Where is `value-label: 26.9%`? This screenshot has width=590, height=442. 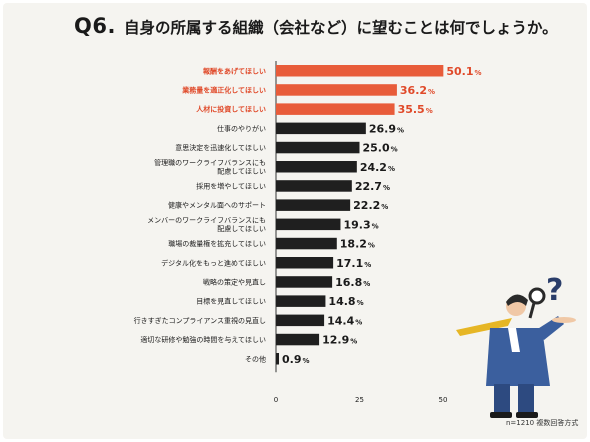 value-label: 26.9% is located at coordinates (386, 128).